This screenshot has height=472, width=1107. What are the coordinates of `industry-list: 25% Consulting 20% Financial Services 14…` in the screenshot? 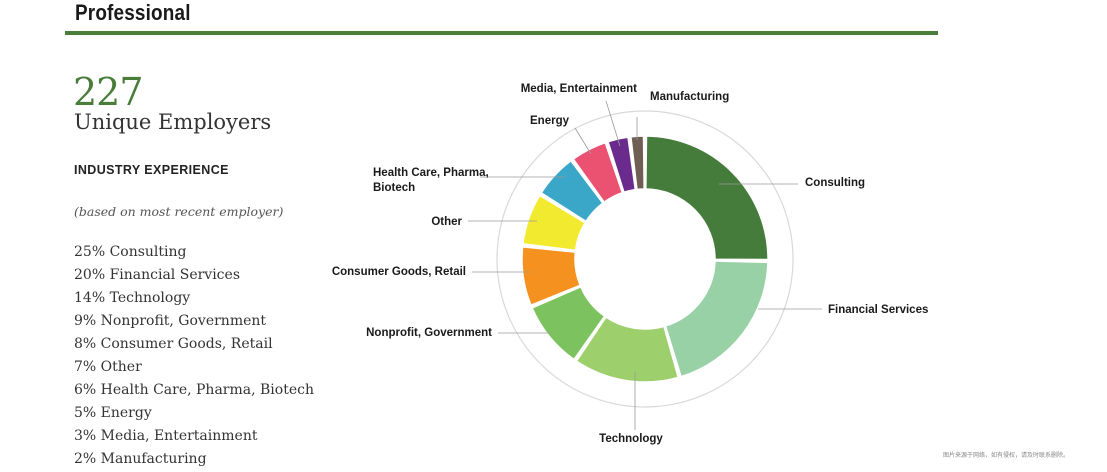 It's located at (194, 357).